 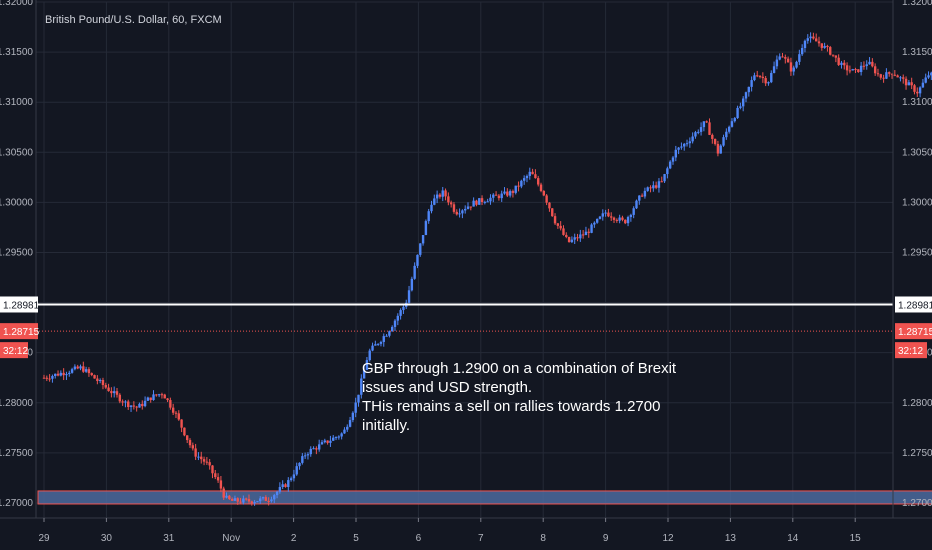 What do you see at coordinates (44, 538) in the screenshot?
I see `time-tick-label: 29` at bounding box center [44, 538].